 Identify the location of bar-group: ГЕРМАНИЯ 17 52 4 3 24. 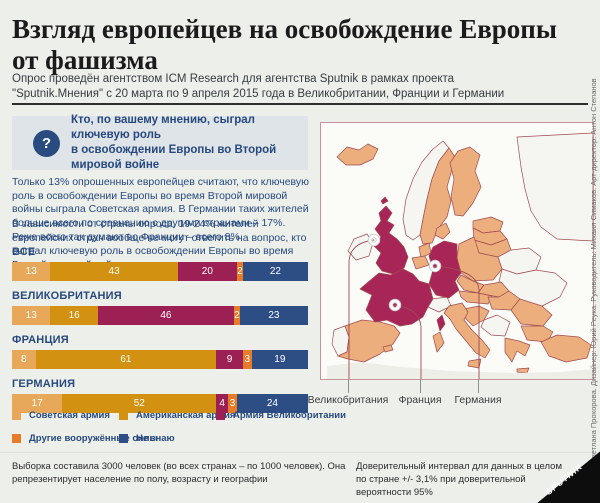
(160, 395).